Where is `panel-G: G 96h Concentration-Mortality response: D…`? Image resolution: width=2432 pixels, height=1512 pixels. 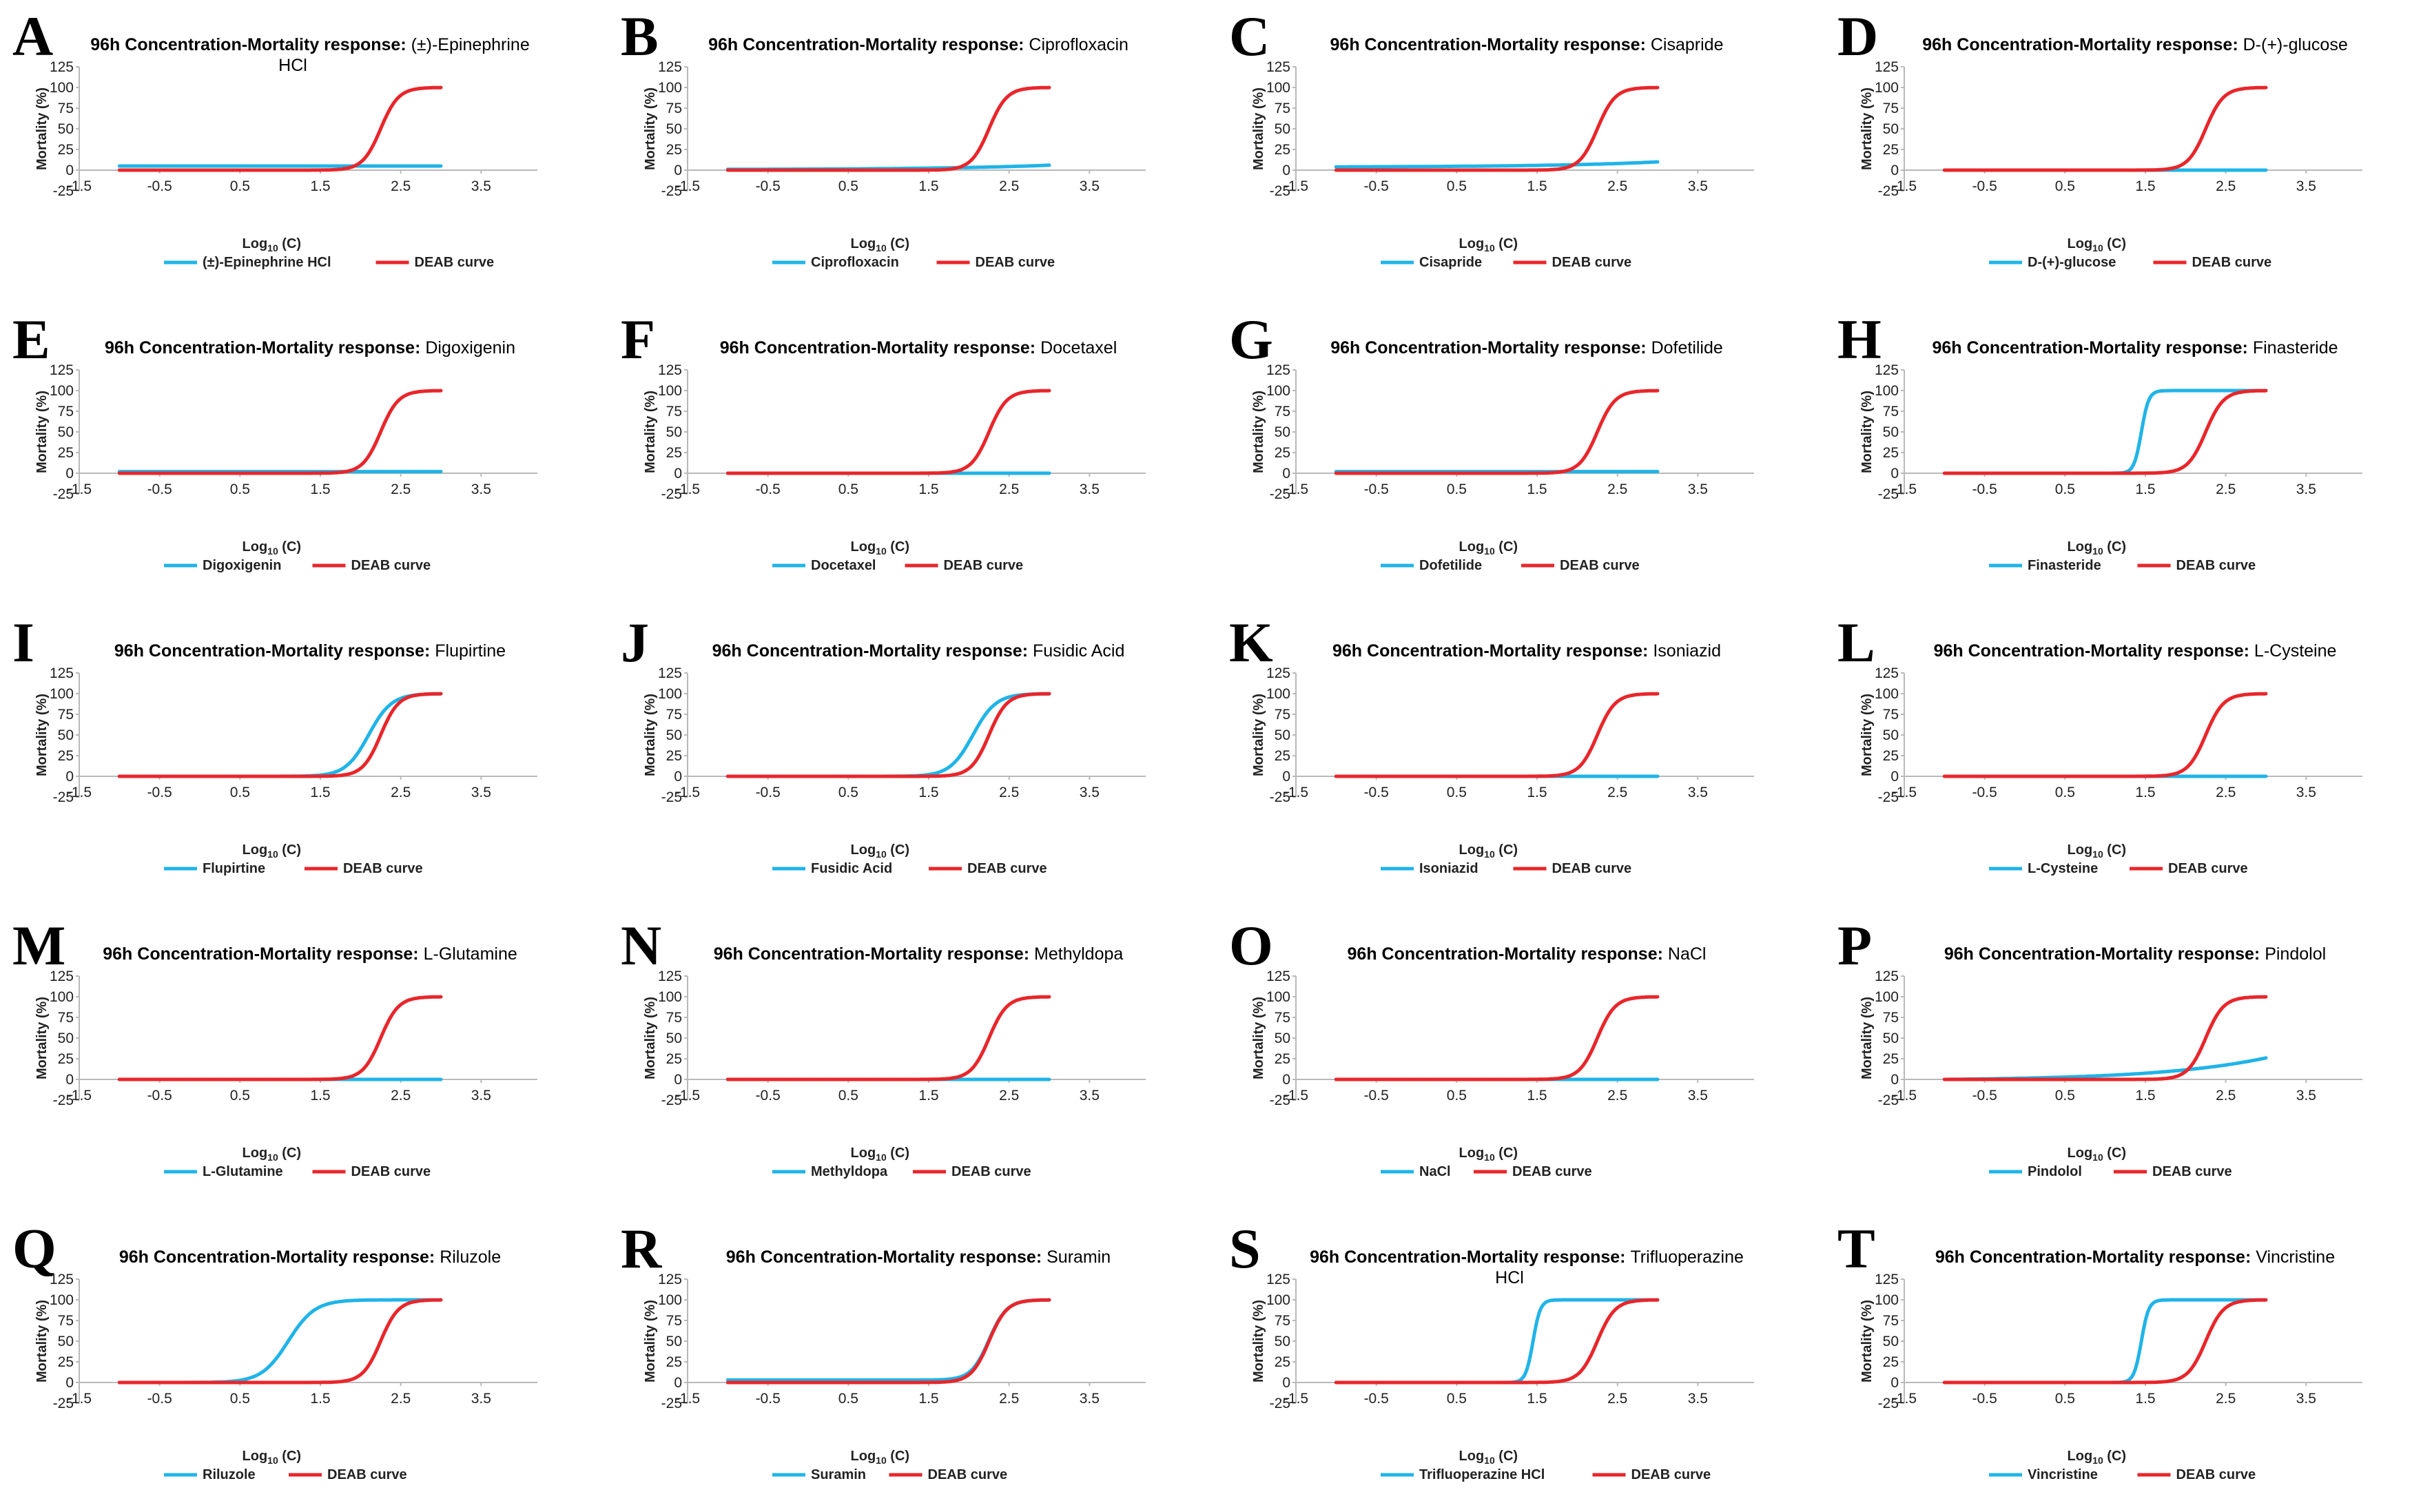 panel-G: G 96h Concentration-Mortality response: D… is located at coordinates (1491, 440).